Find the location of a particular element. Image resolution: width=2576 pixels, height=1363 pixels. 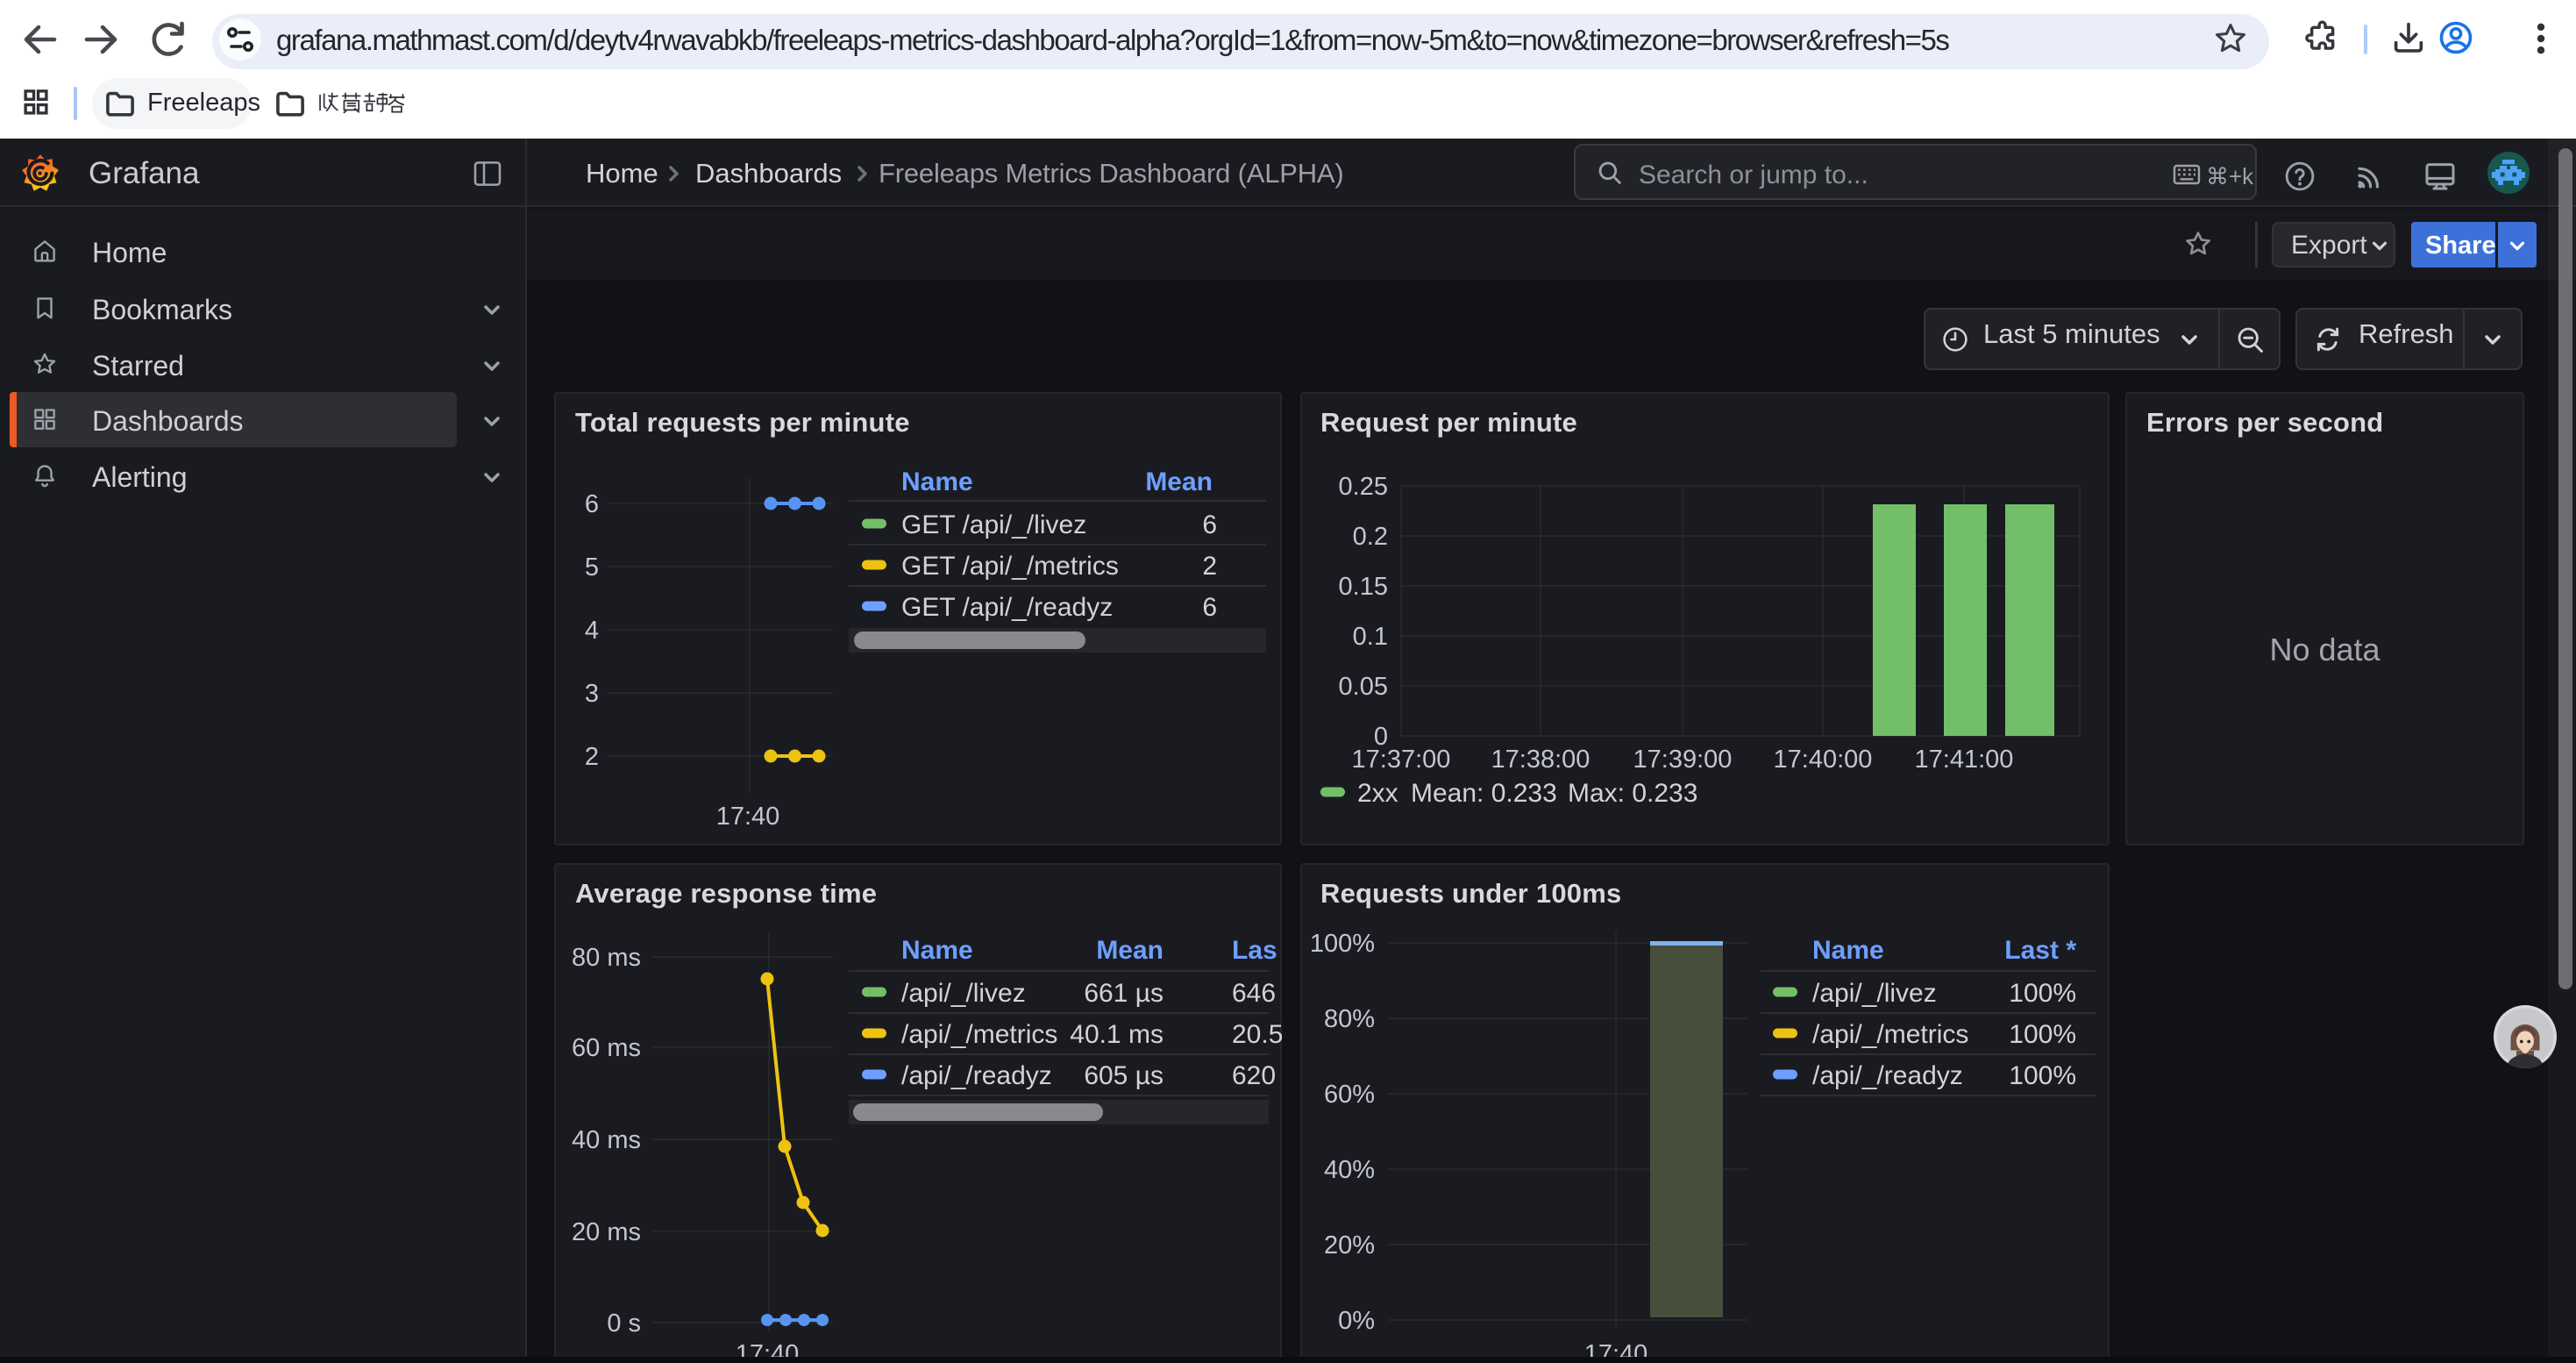

svg-text: 661 µs is located at coordinates (1123, 993).